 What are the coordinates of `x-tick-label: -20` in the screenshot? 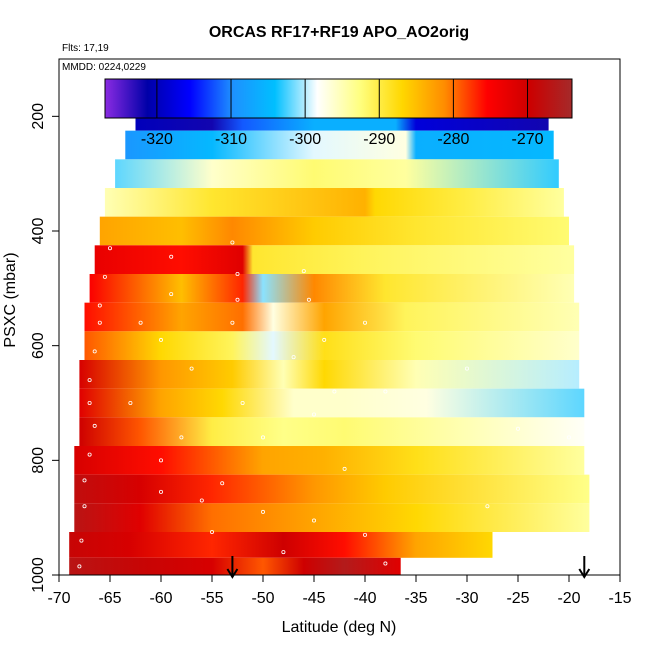 It's located at (568, 598).